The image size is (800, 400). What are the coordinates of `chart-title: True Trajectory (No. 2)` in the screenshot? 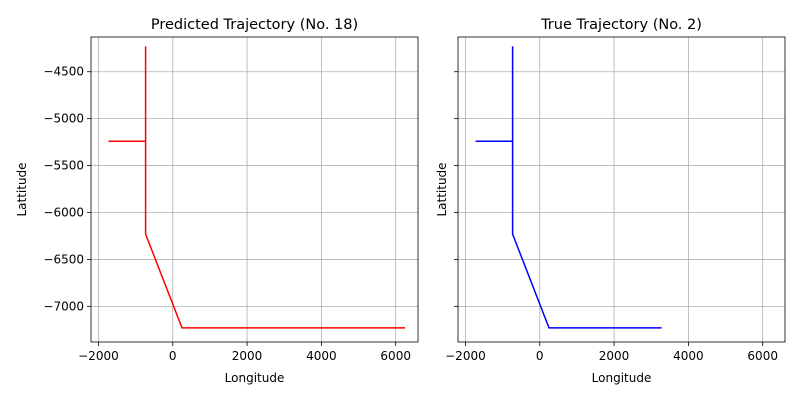 It's located at (621, 25).